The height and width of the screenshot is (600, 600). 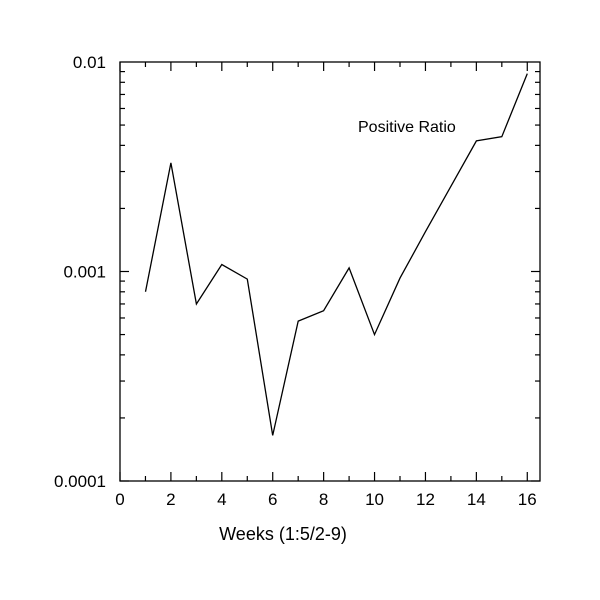 What do you see at coordinates (374, 499) in the screenshot?
I see `x-tick-label: 10` at bounding box center [374, 499].